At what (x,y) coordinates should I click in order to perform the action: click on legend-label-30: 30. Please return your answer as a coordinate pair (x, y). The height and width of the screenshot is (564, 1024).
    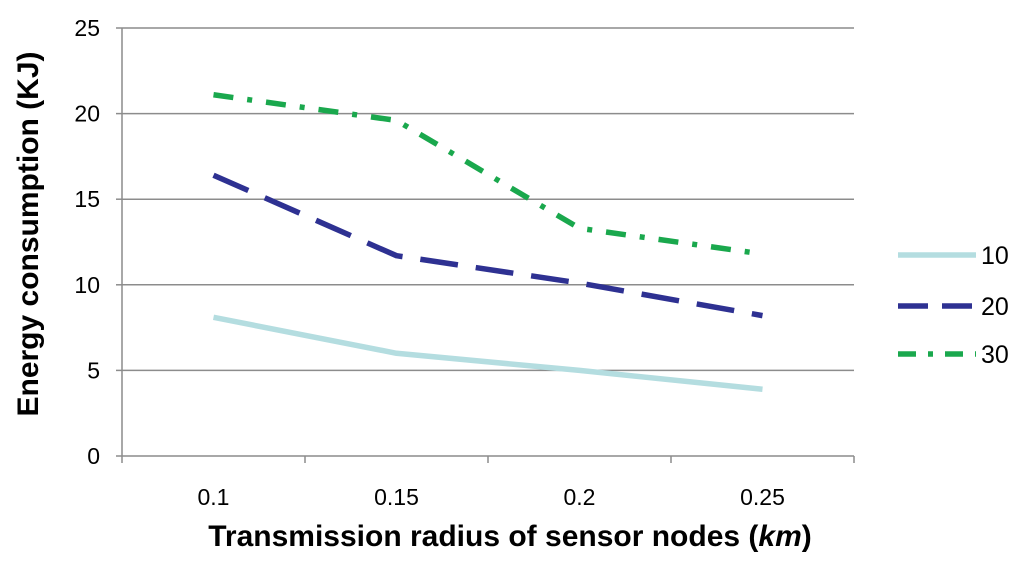
    Looking at the image, I should click on (995, 355).